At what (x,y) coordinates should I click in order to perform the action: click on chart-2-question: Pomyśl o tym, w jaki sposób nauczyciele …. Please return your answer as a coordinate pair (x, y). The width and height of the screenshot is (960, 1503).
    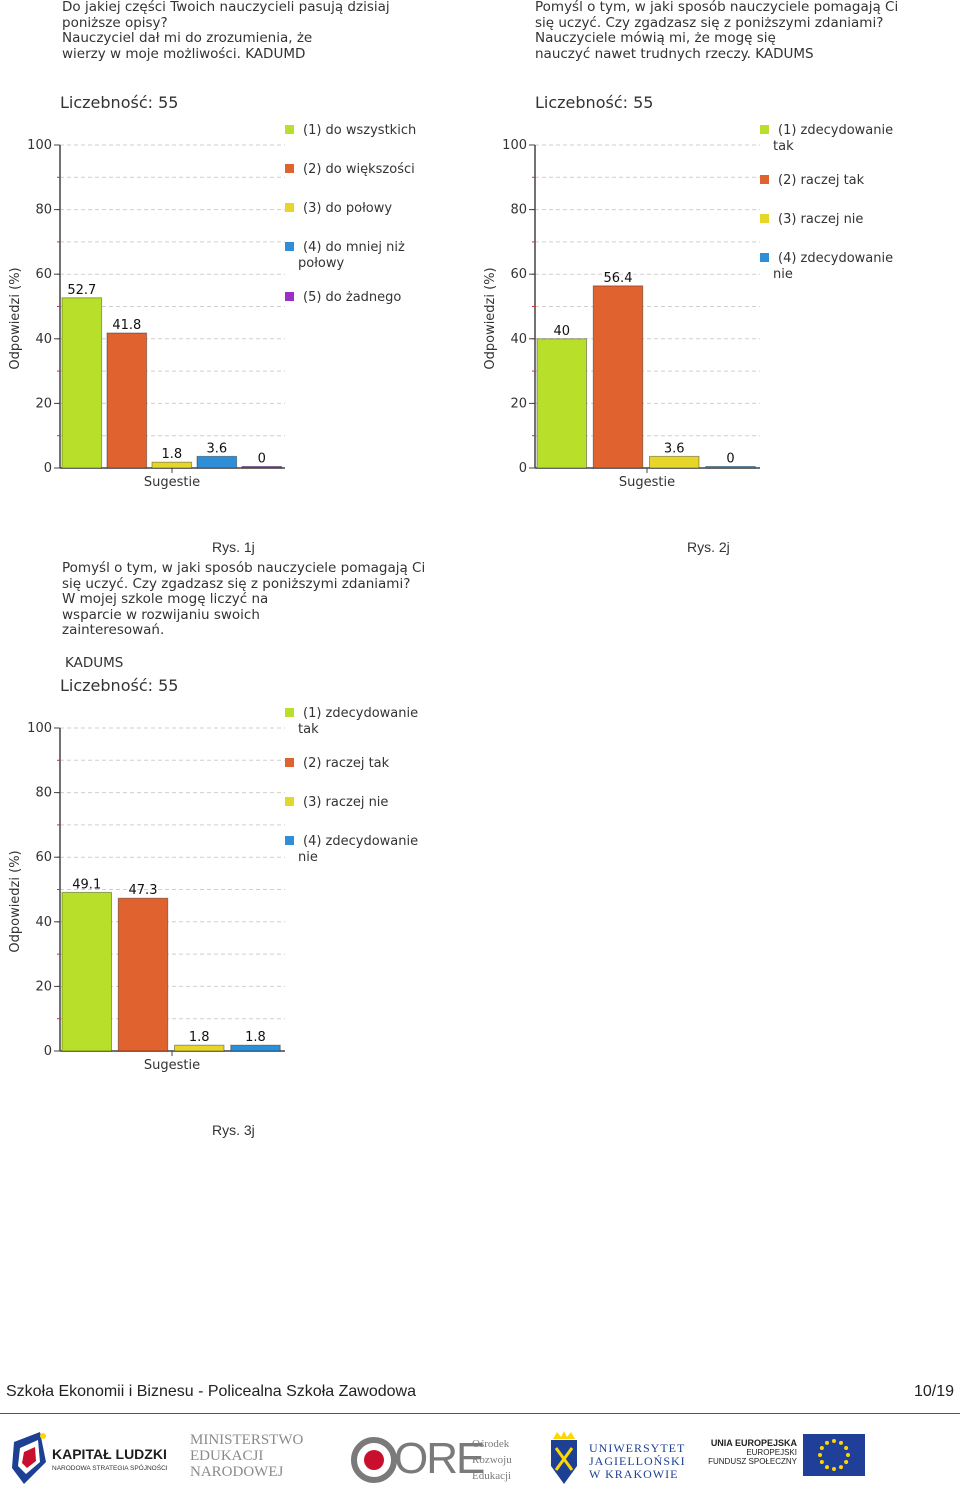
    Looking at the image, I should click on (717, 31).